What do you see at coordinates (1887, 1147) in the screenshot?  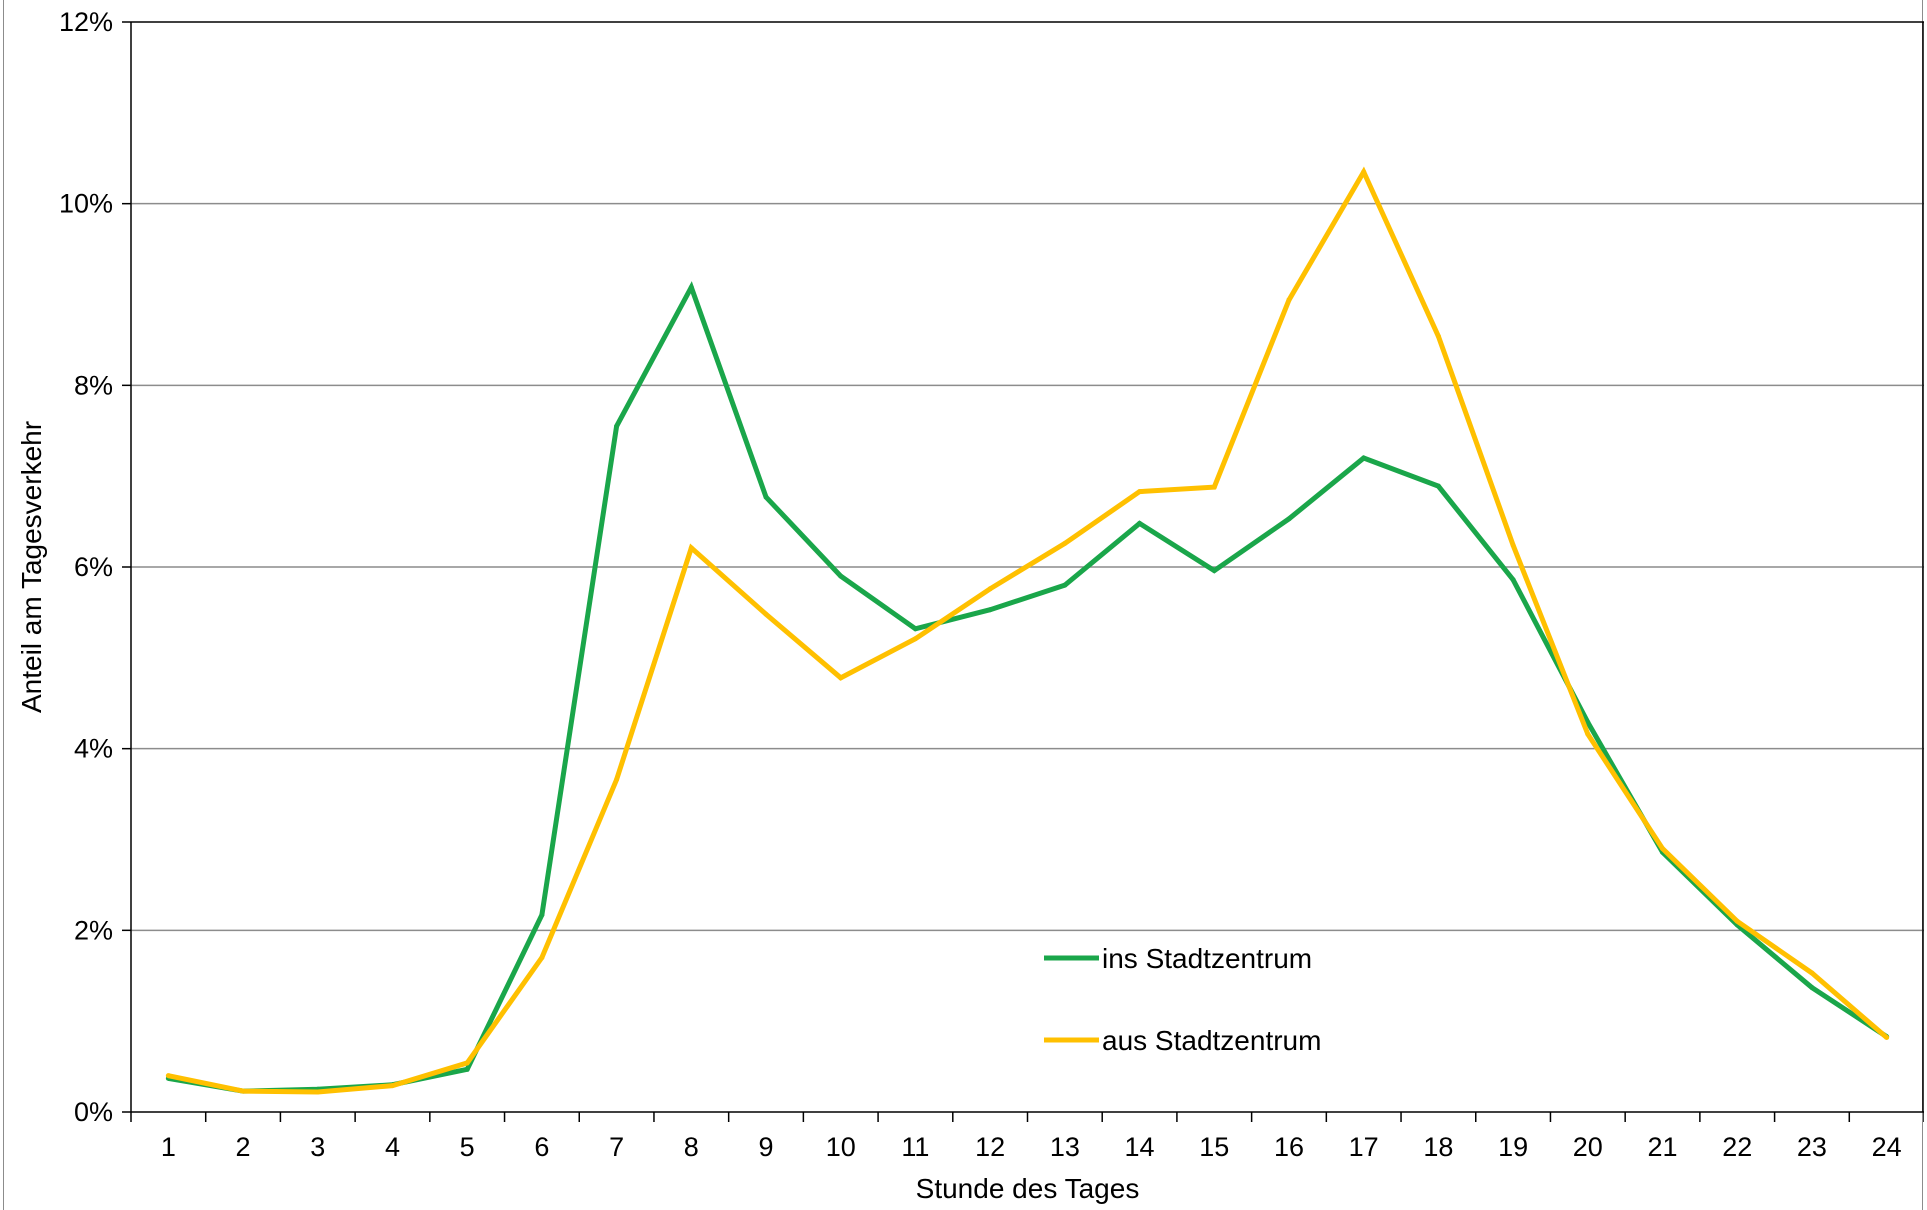 I see `x-tick-label: 24` at bounding box center [1887, 1147].